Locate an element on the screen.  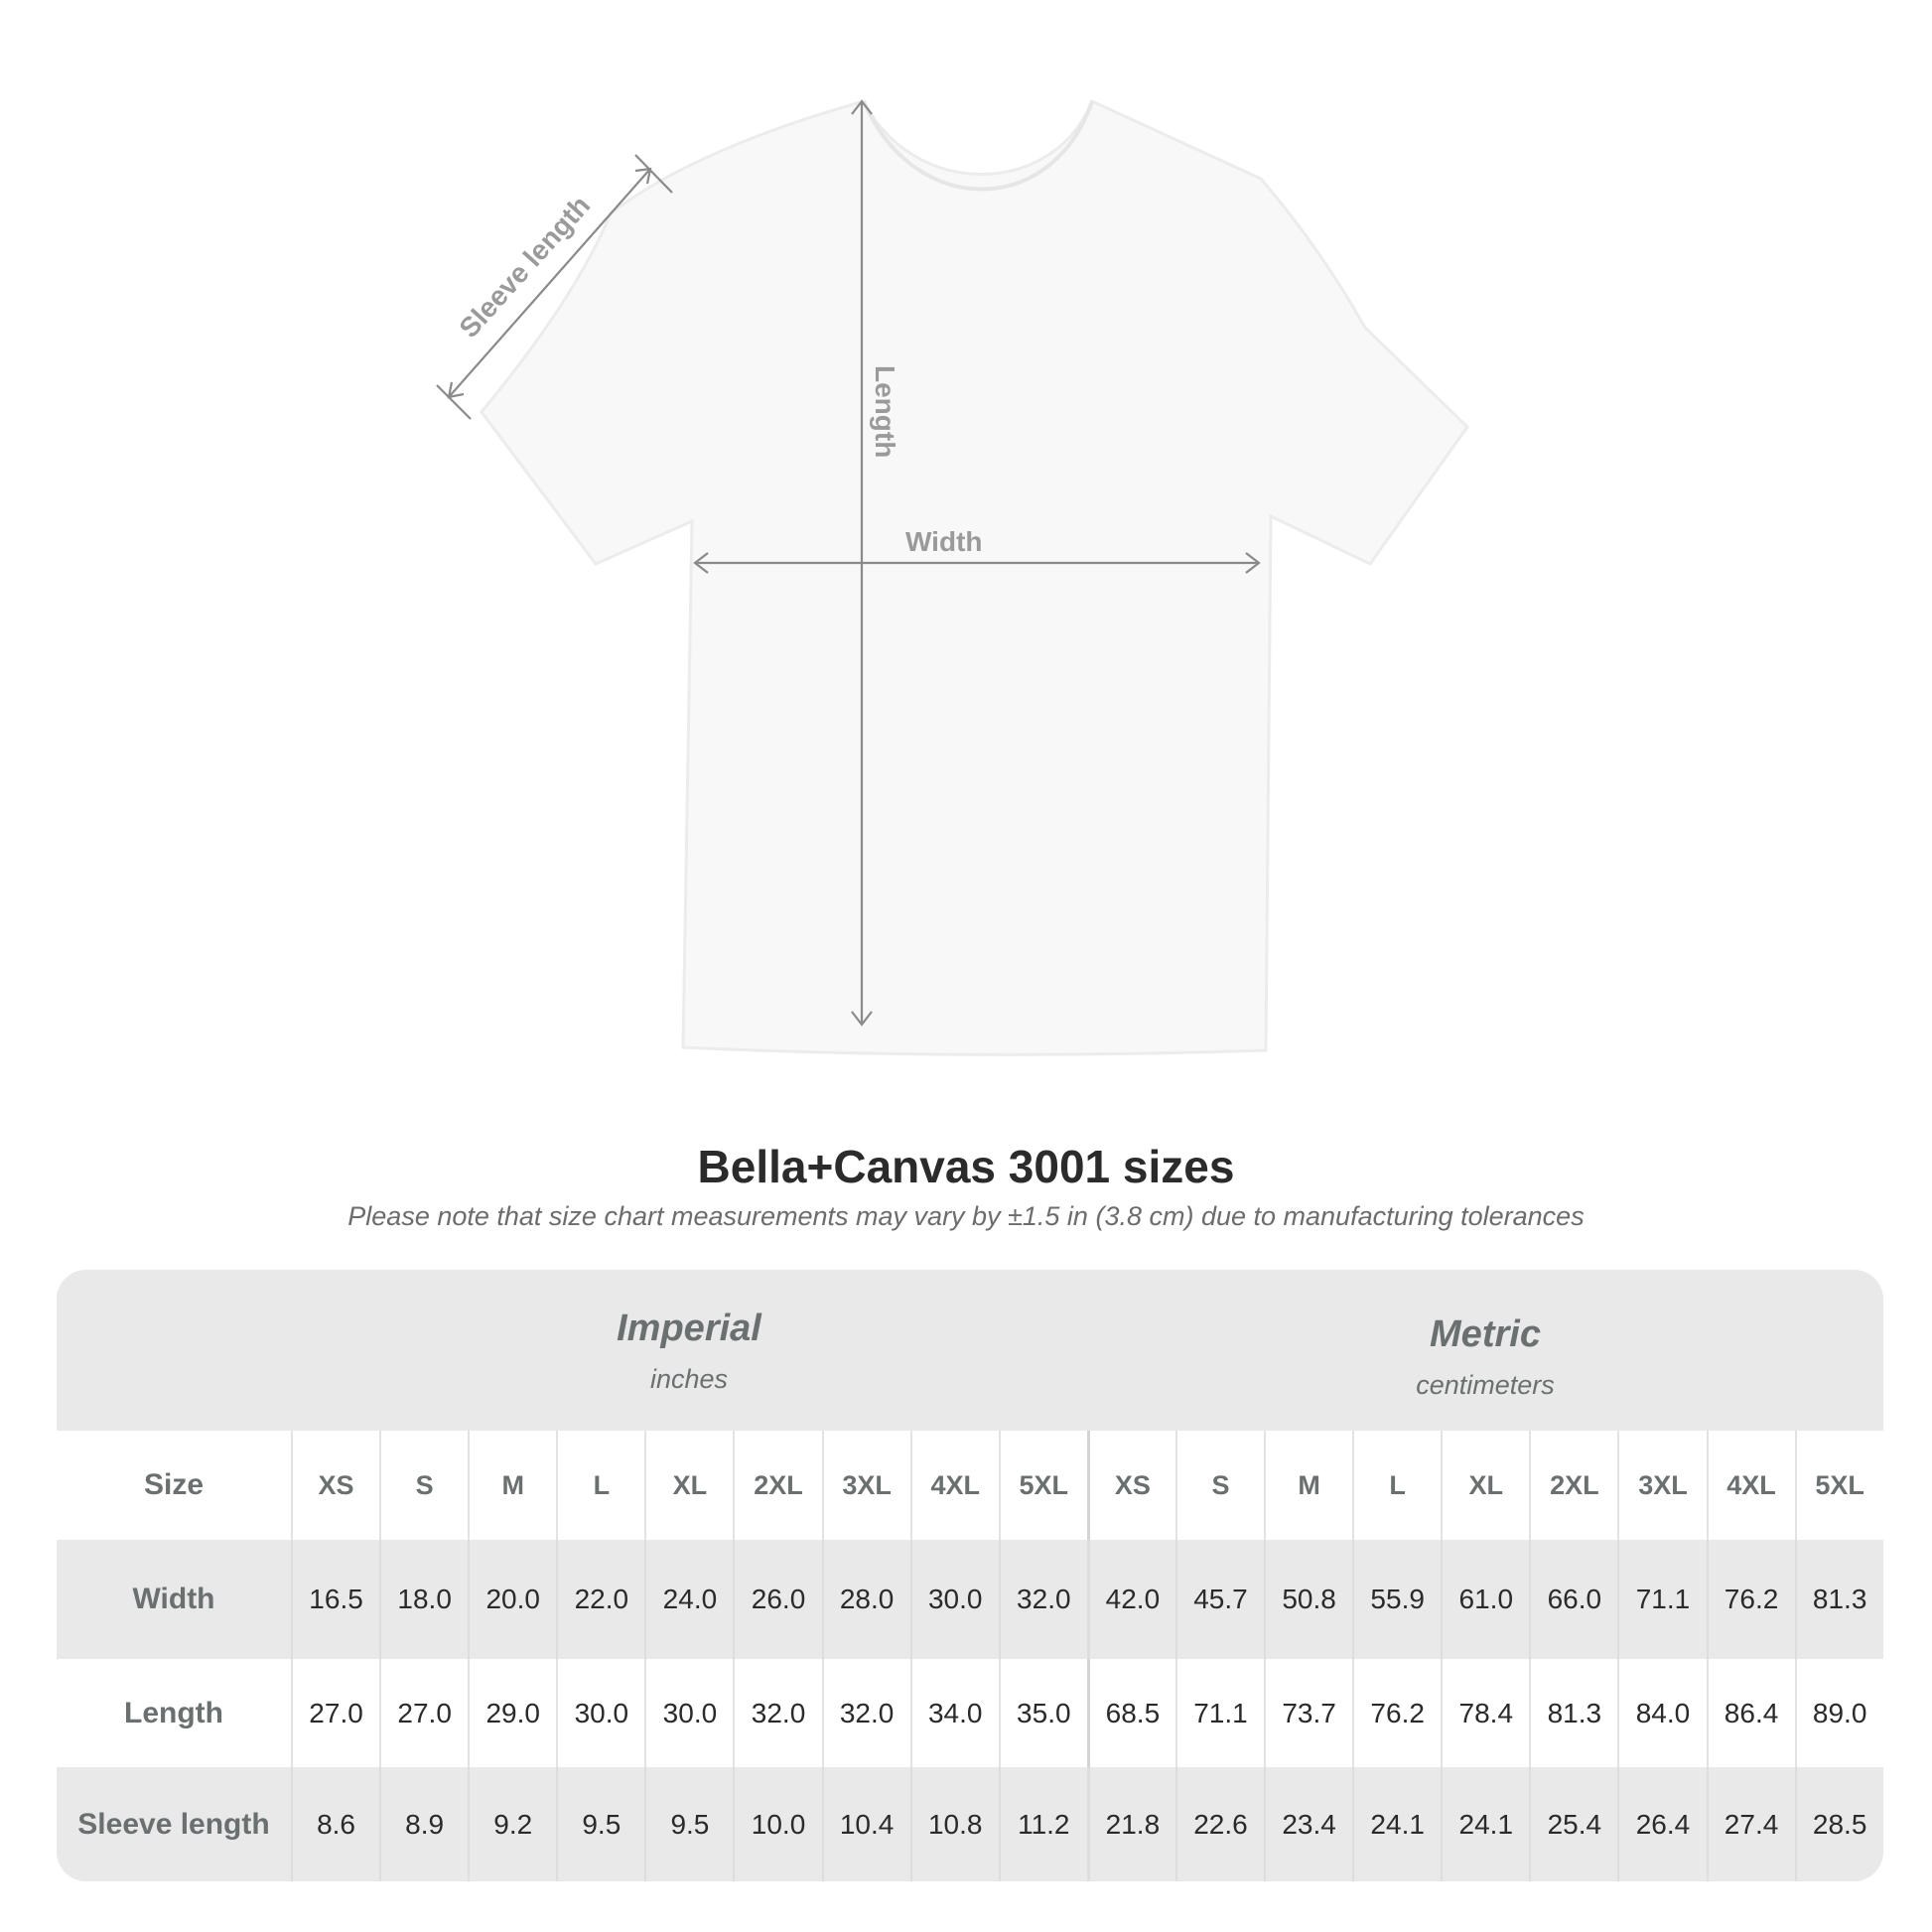
table-cell: 86.4 is located at coordinates (1751, 1713).